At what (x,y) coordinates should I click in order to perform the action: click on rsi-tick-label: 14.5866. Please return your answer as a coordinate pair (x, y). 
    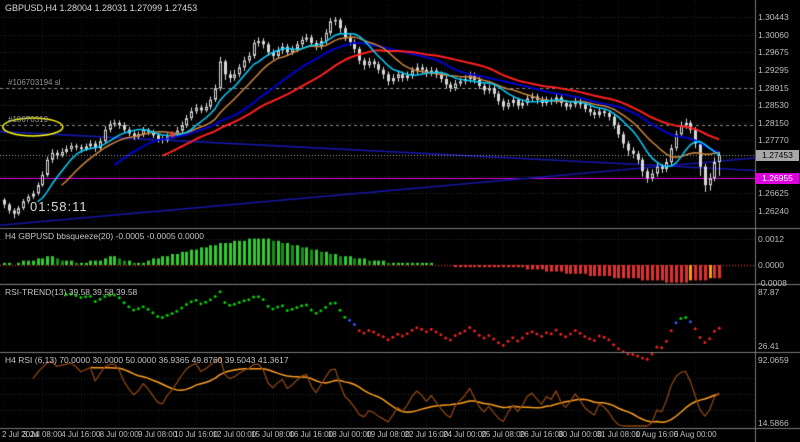
    Looking at the image, I should click on (773, 423).